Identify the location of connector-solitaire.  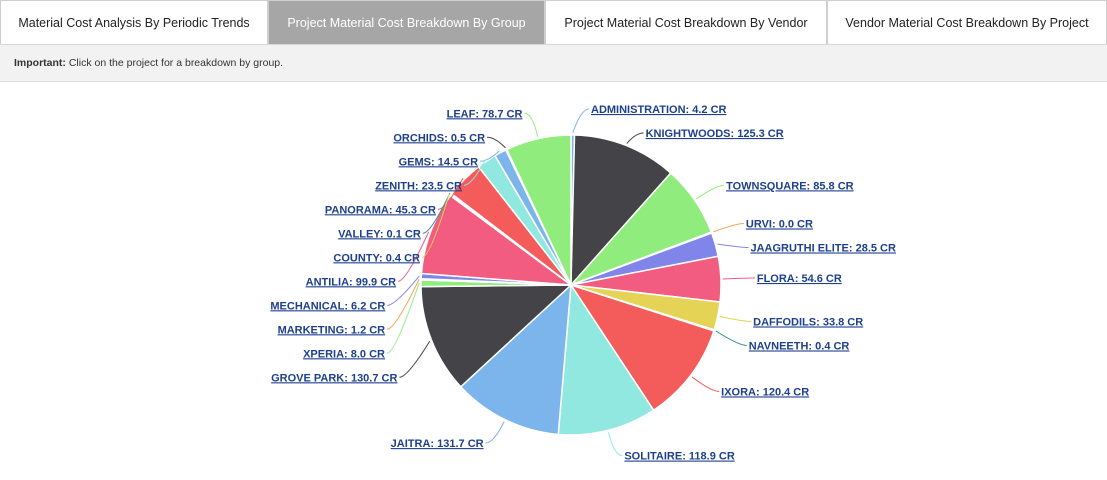
(615, 444).